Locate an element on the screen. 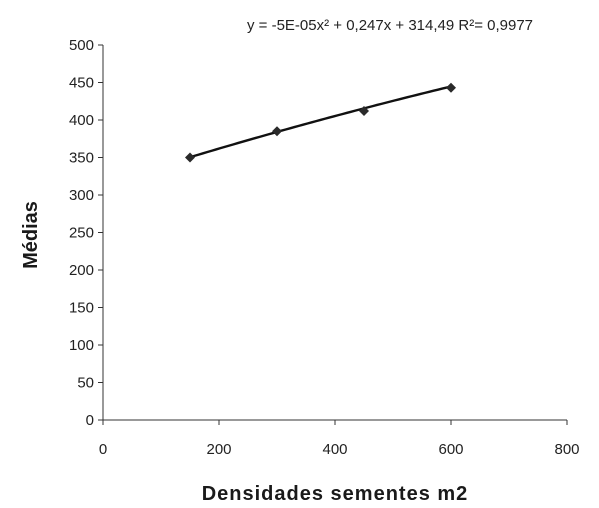 The image size is (599, 508). y-tick-label: 100 is located at coordinates (81, 345).